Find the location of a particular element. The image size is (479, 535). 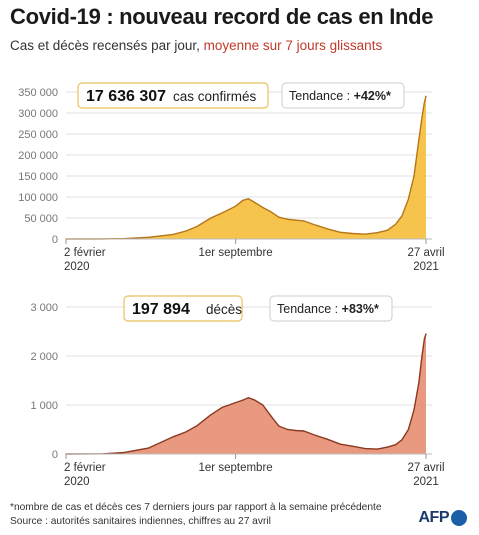

afp-logo: AFP is located at coordinates (442, 518).